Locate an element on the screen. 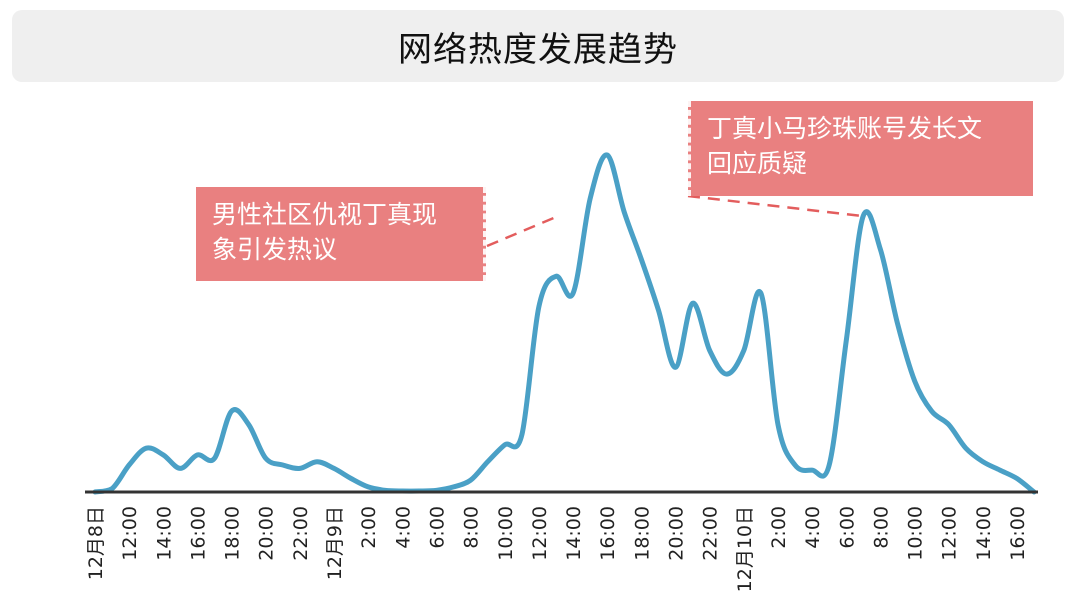  chart-title: 网络热度发展趋势 is located at coordinates (538, 49).